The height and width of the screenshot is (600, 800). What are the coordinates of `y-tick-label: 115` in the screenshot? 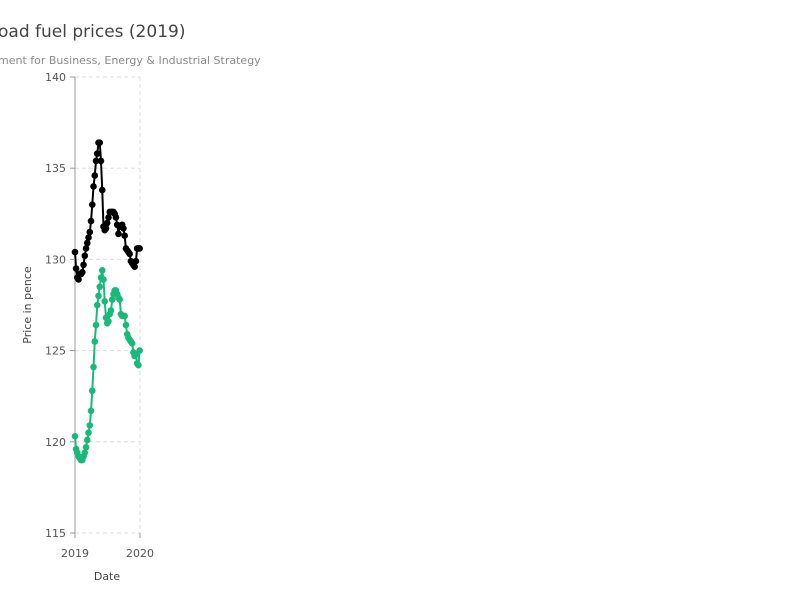 It's located at (55, 533).